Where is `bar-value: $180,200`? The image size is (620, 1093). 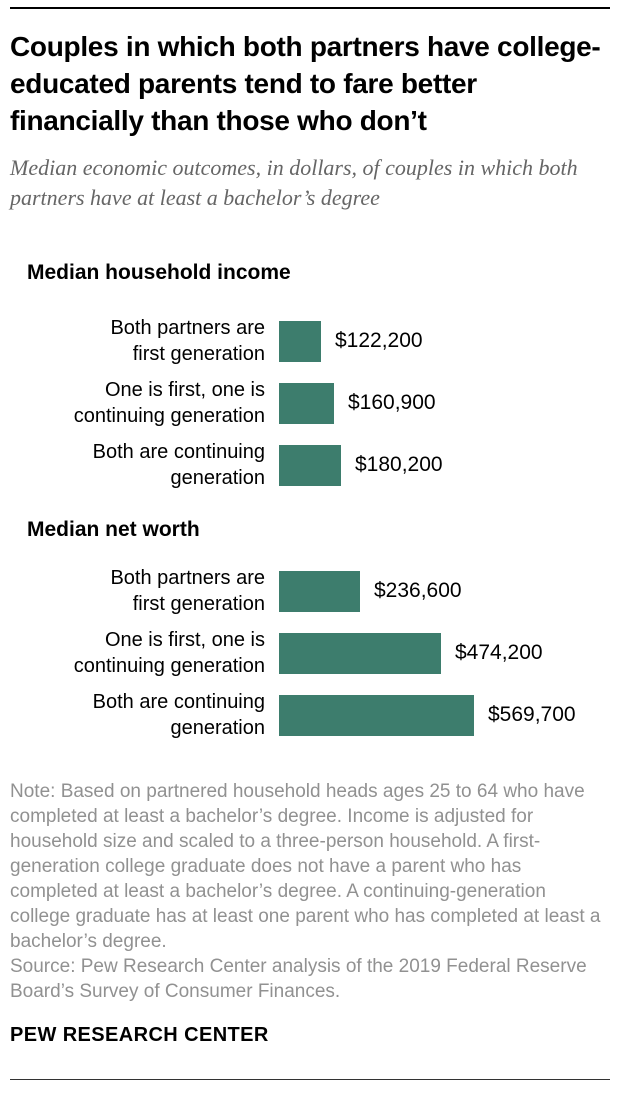
bar-value: $180,200 is located at coordinates (399, 464).